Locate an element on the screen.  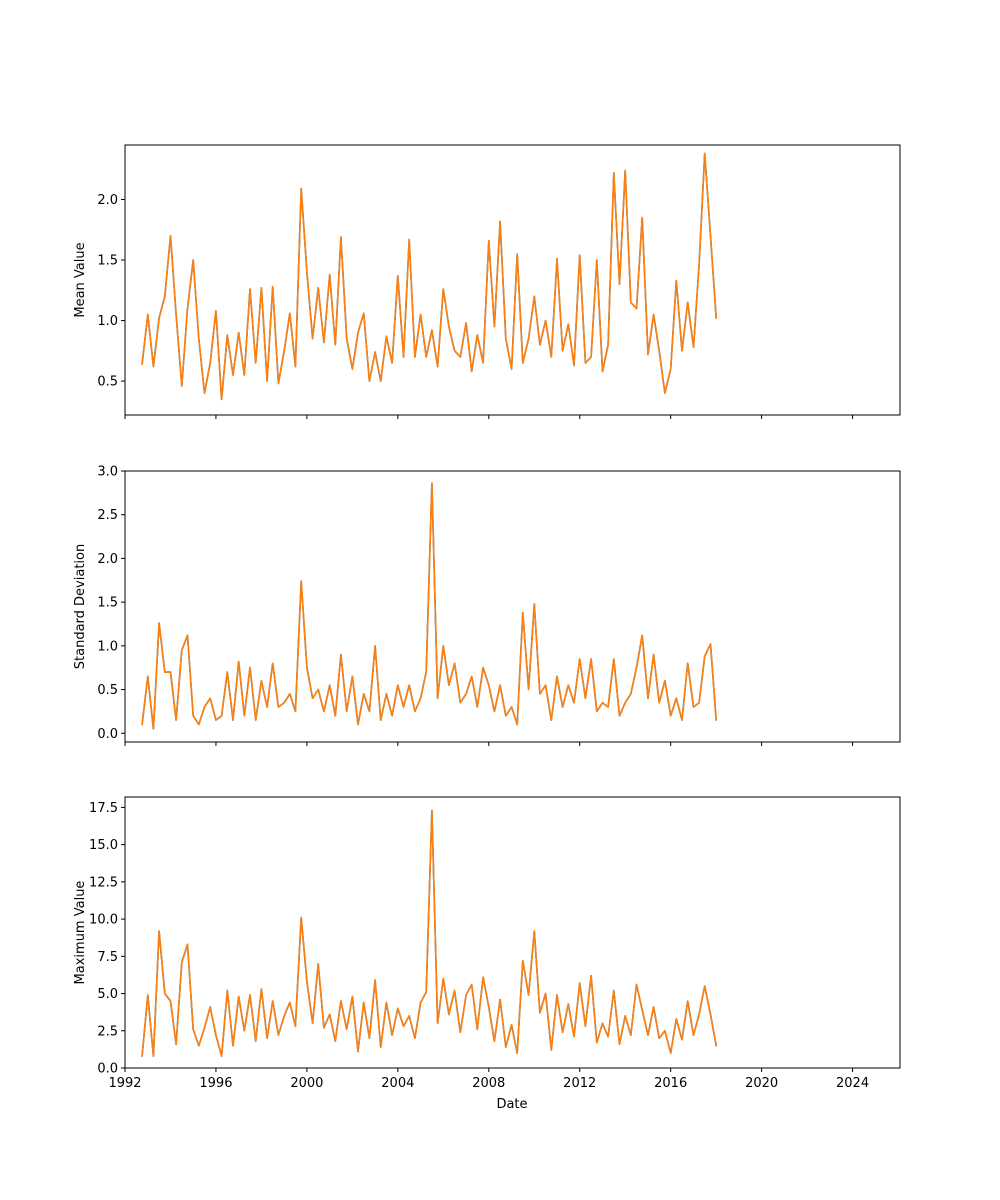
x-tick-label: 2016 is located at coordinates (670, 1083).